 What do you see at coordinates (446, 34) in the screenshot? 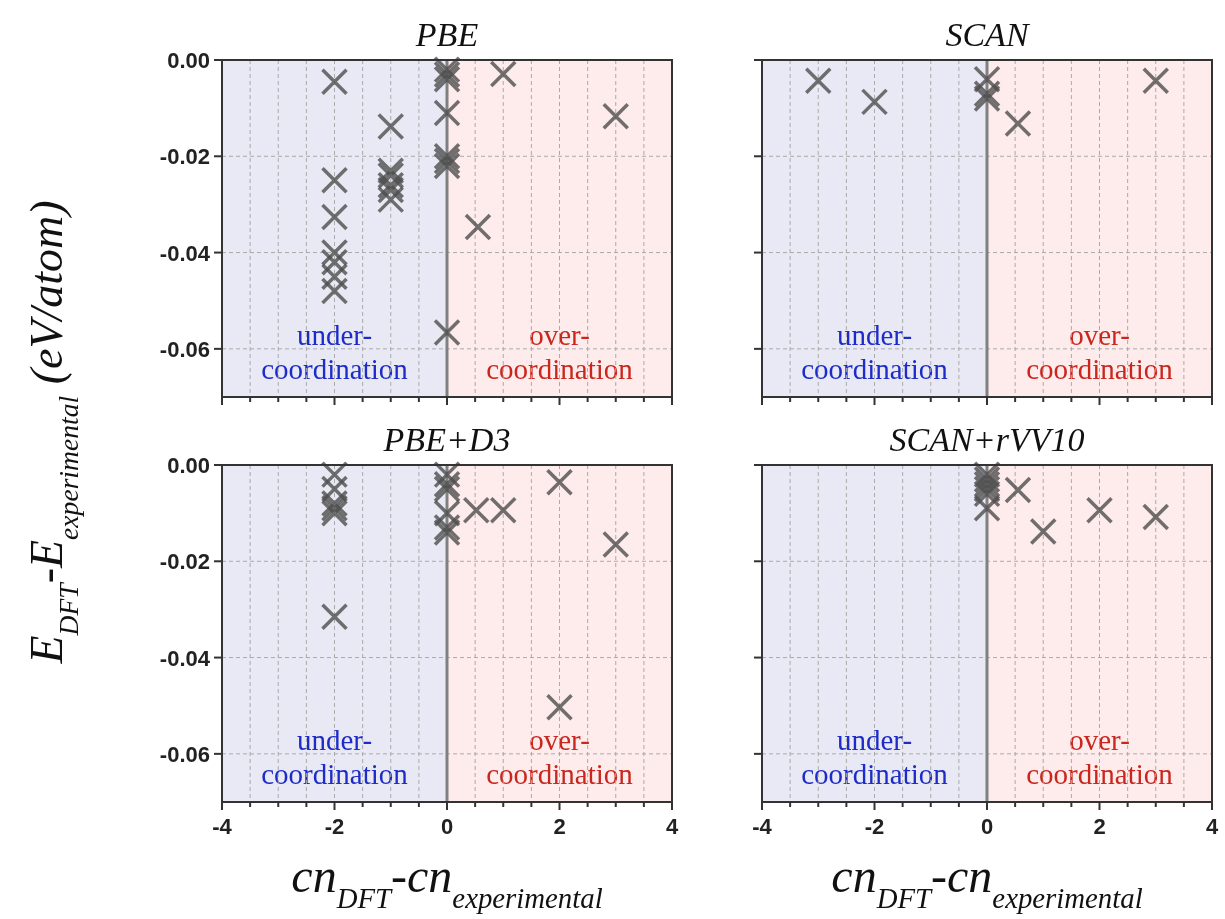
I see `chart-title: PBE` at bounding box center [446, 34].